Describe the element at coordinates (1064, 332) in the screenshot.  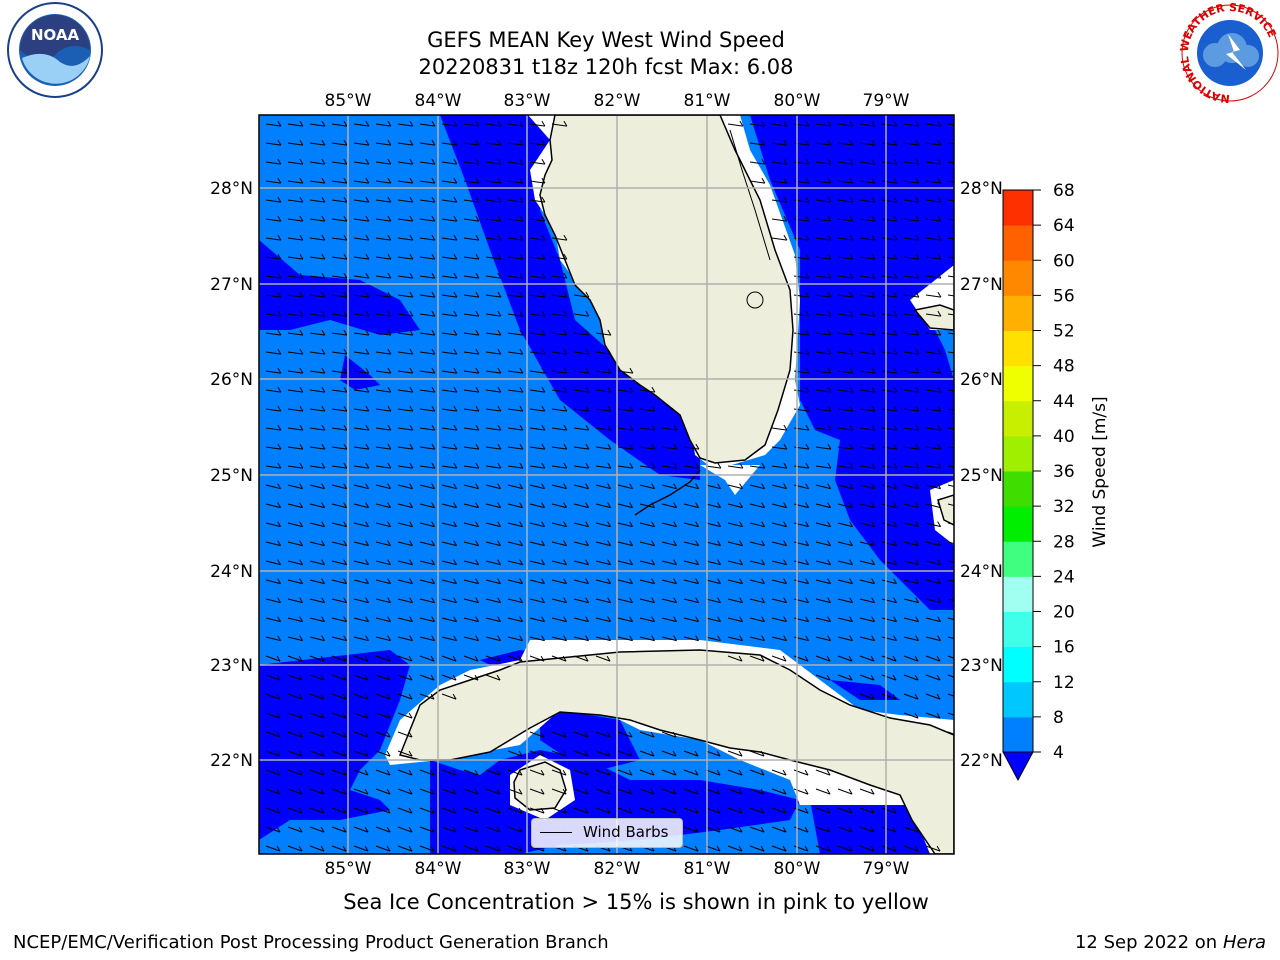
I see `colorbar-tick-label: 52` at that location.